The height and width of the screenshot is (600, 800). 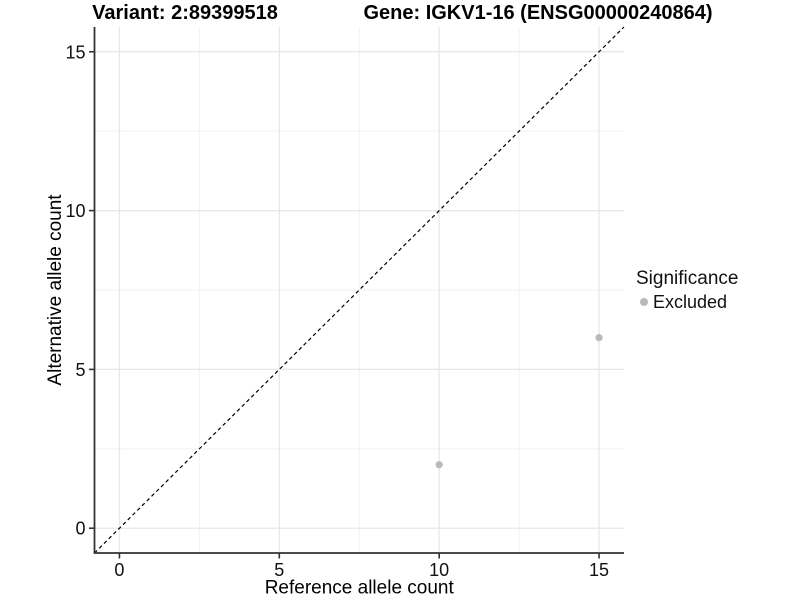 What do you see at coordinates (538, 13) in the screenshot?
I see `gene-title: Gene: IGKV1-16 (ENSG00000240864)` at bounding box center [538, 13].